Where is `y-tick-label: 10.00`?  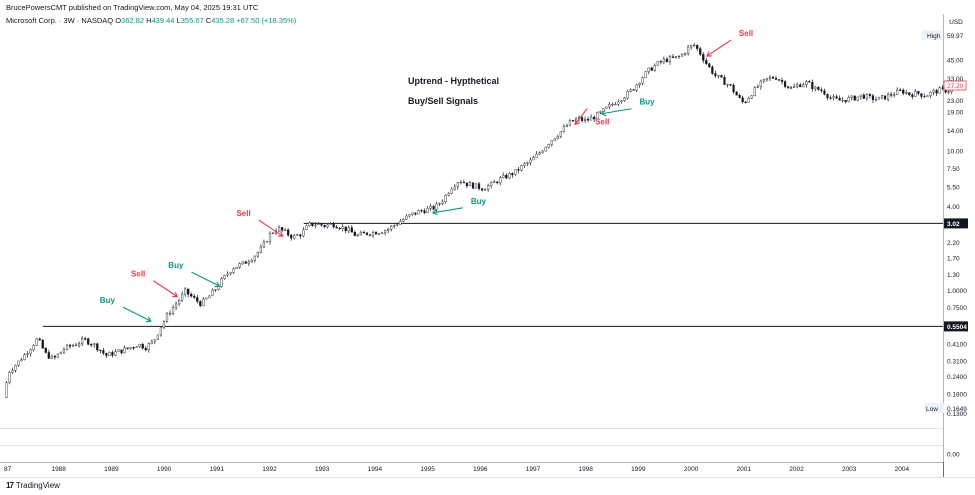 y-tick-label: 10.00 is located at coordinates (955, 151).